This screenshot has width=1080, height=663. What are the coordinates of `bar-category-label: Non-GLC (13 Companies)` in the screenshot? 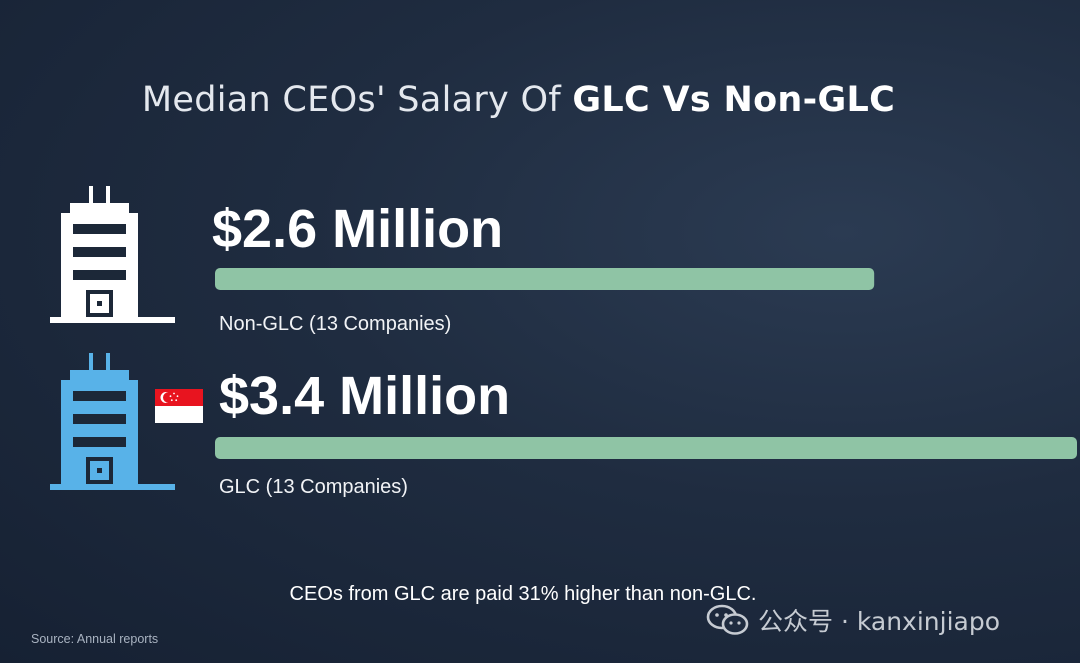 It's located at (335, 324).